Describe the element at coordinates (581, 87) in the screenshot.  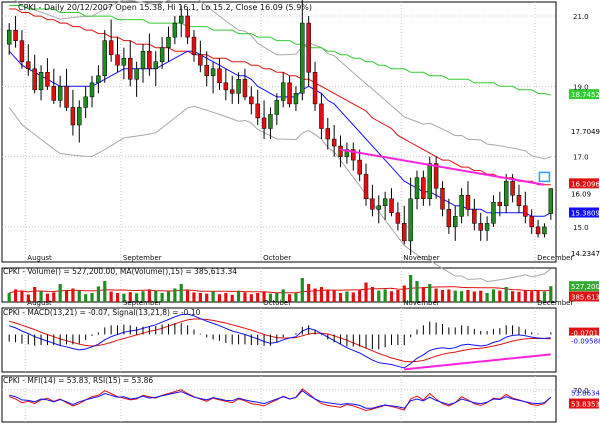
I see `price-tick-label: 19.0` at that location.